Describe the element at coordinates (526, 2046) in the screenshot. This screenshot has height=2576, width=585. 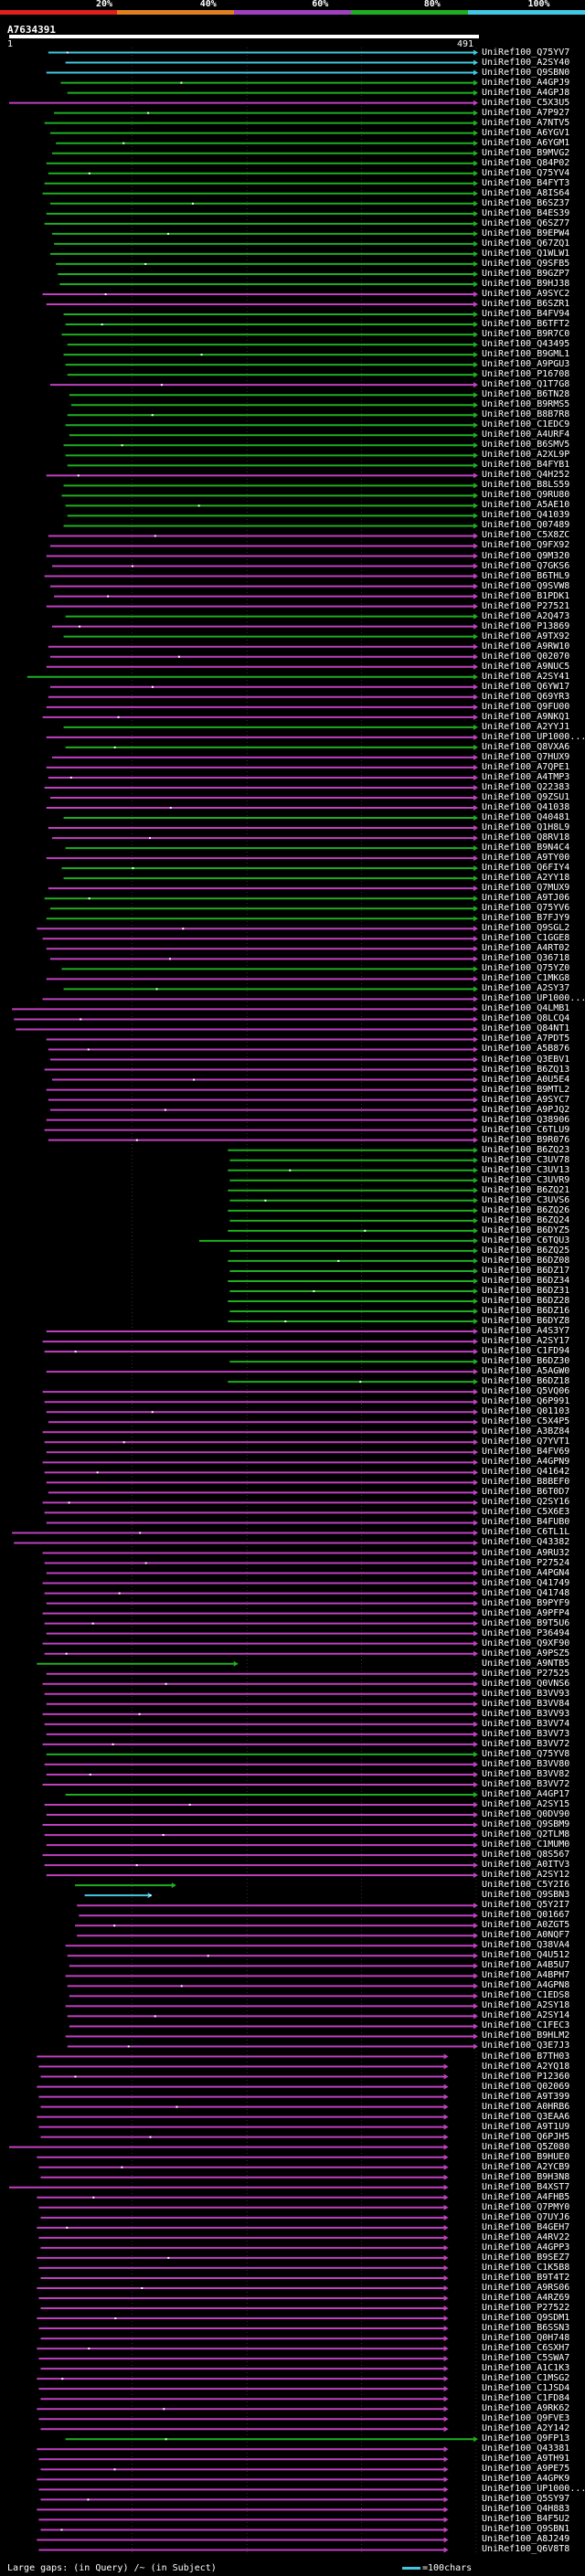
I see `hit-label: UniRef100_Q3E7J3` at that location.